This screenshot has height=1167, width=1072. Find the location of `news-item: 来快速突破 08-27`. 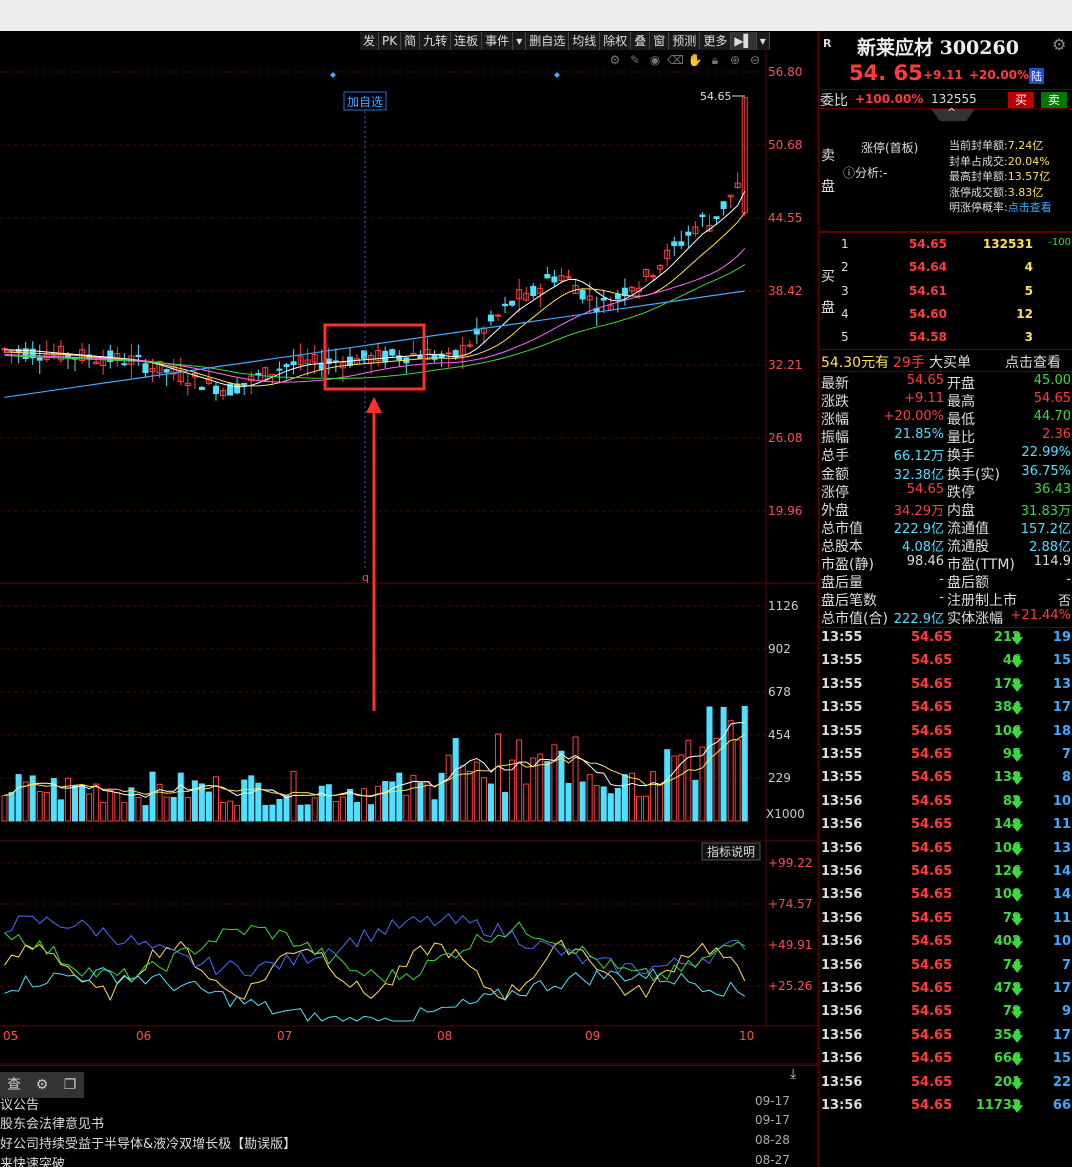

news-item: 来快速突破 08-27 is located at coordinates (395, 1160).